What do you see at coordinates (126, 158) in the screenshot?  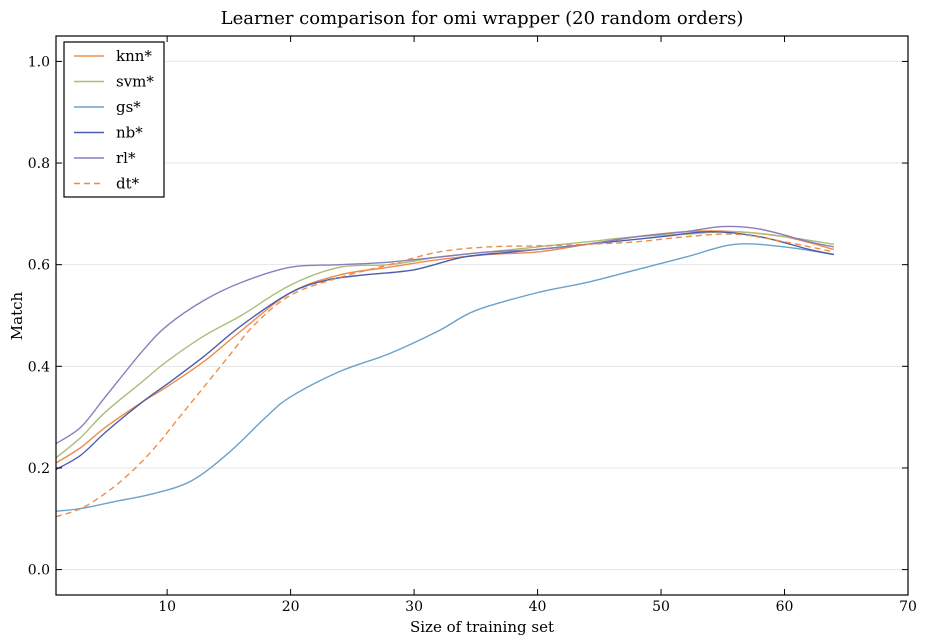 I see `legend-label: rl*` at bounding box center [126, 158].